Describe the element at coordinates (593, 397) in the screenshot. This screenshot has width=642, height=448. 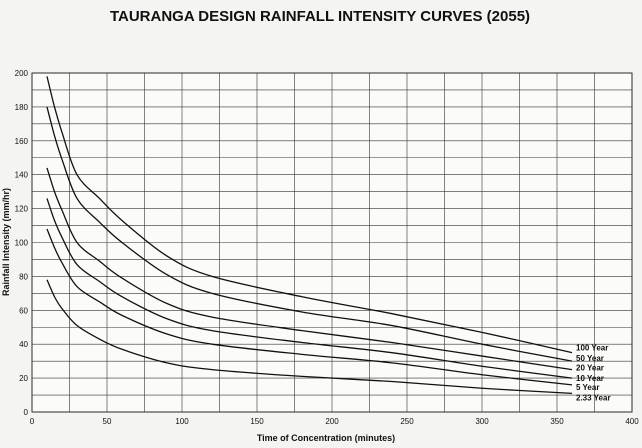
I see `series-label: 2.33 Year` at that location.